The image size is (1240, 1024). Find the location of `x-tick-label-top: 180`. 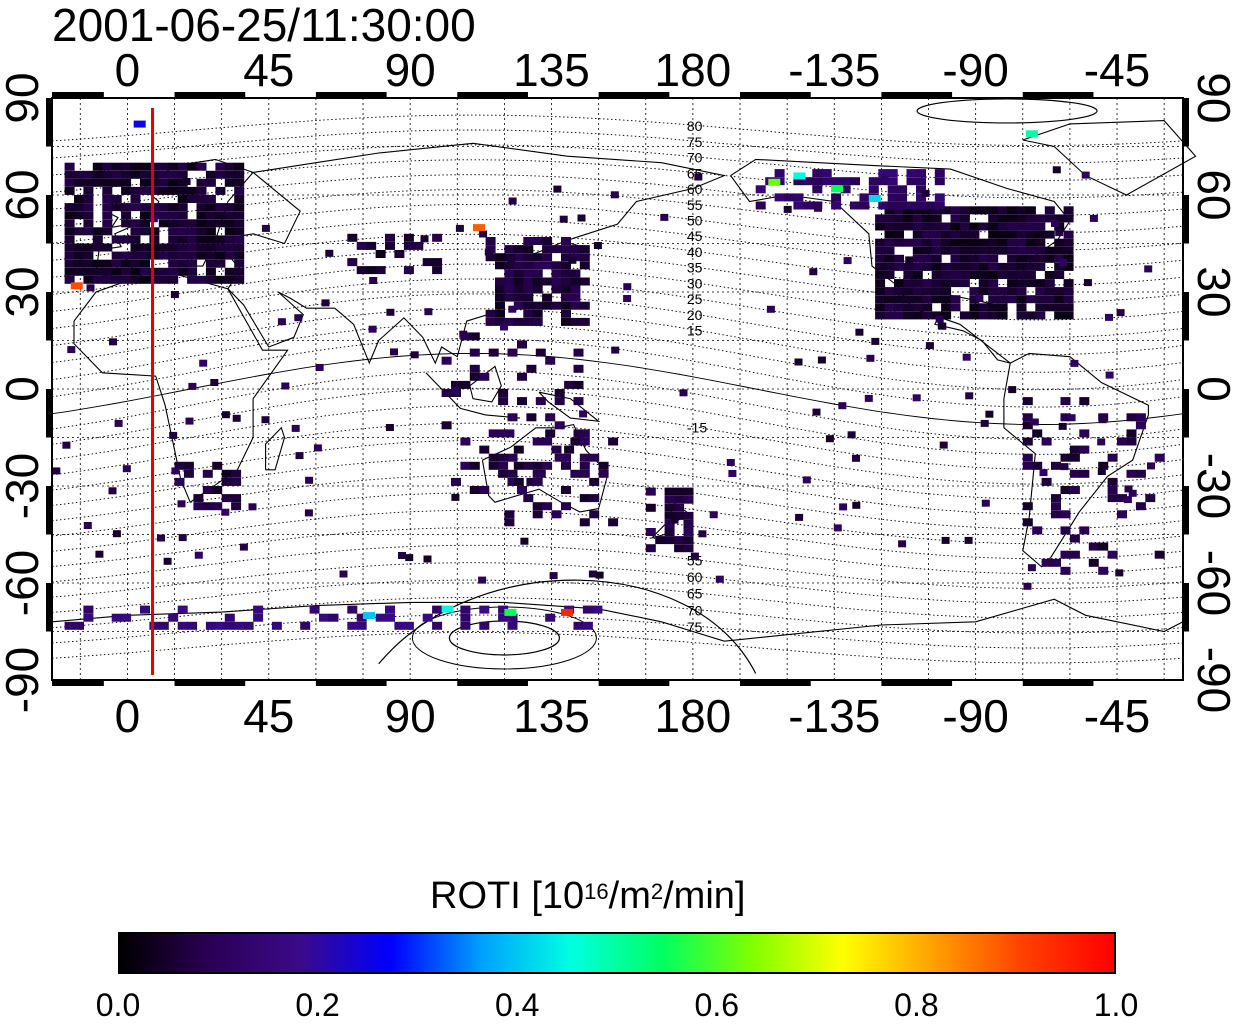

x-tick-label-top: 180 is located at coordinates (693, 70).